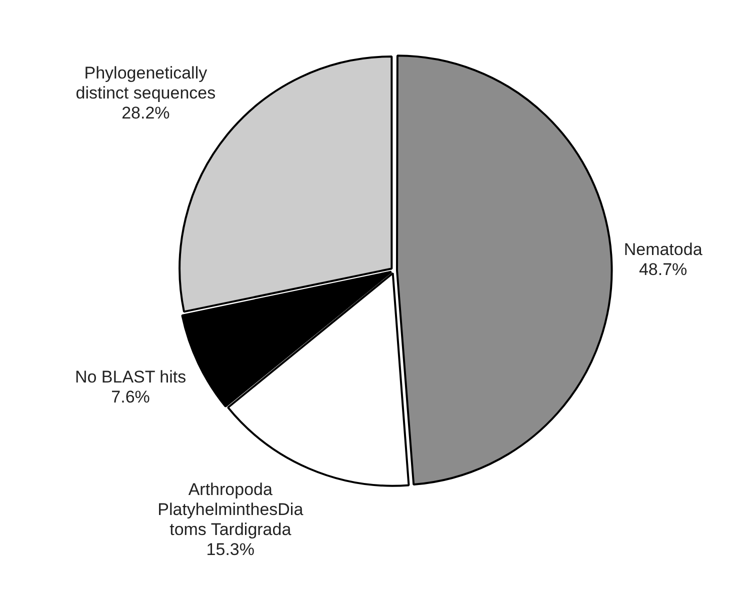  I want to click on data-label: 28.2%, so click(146, 113).